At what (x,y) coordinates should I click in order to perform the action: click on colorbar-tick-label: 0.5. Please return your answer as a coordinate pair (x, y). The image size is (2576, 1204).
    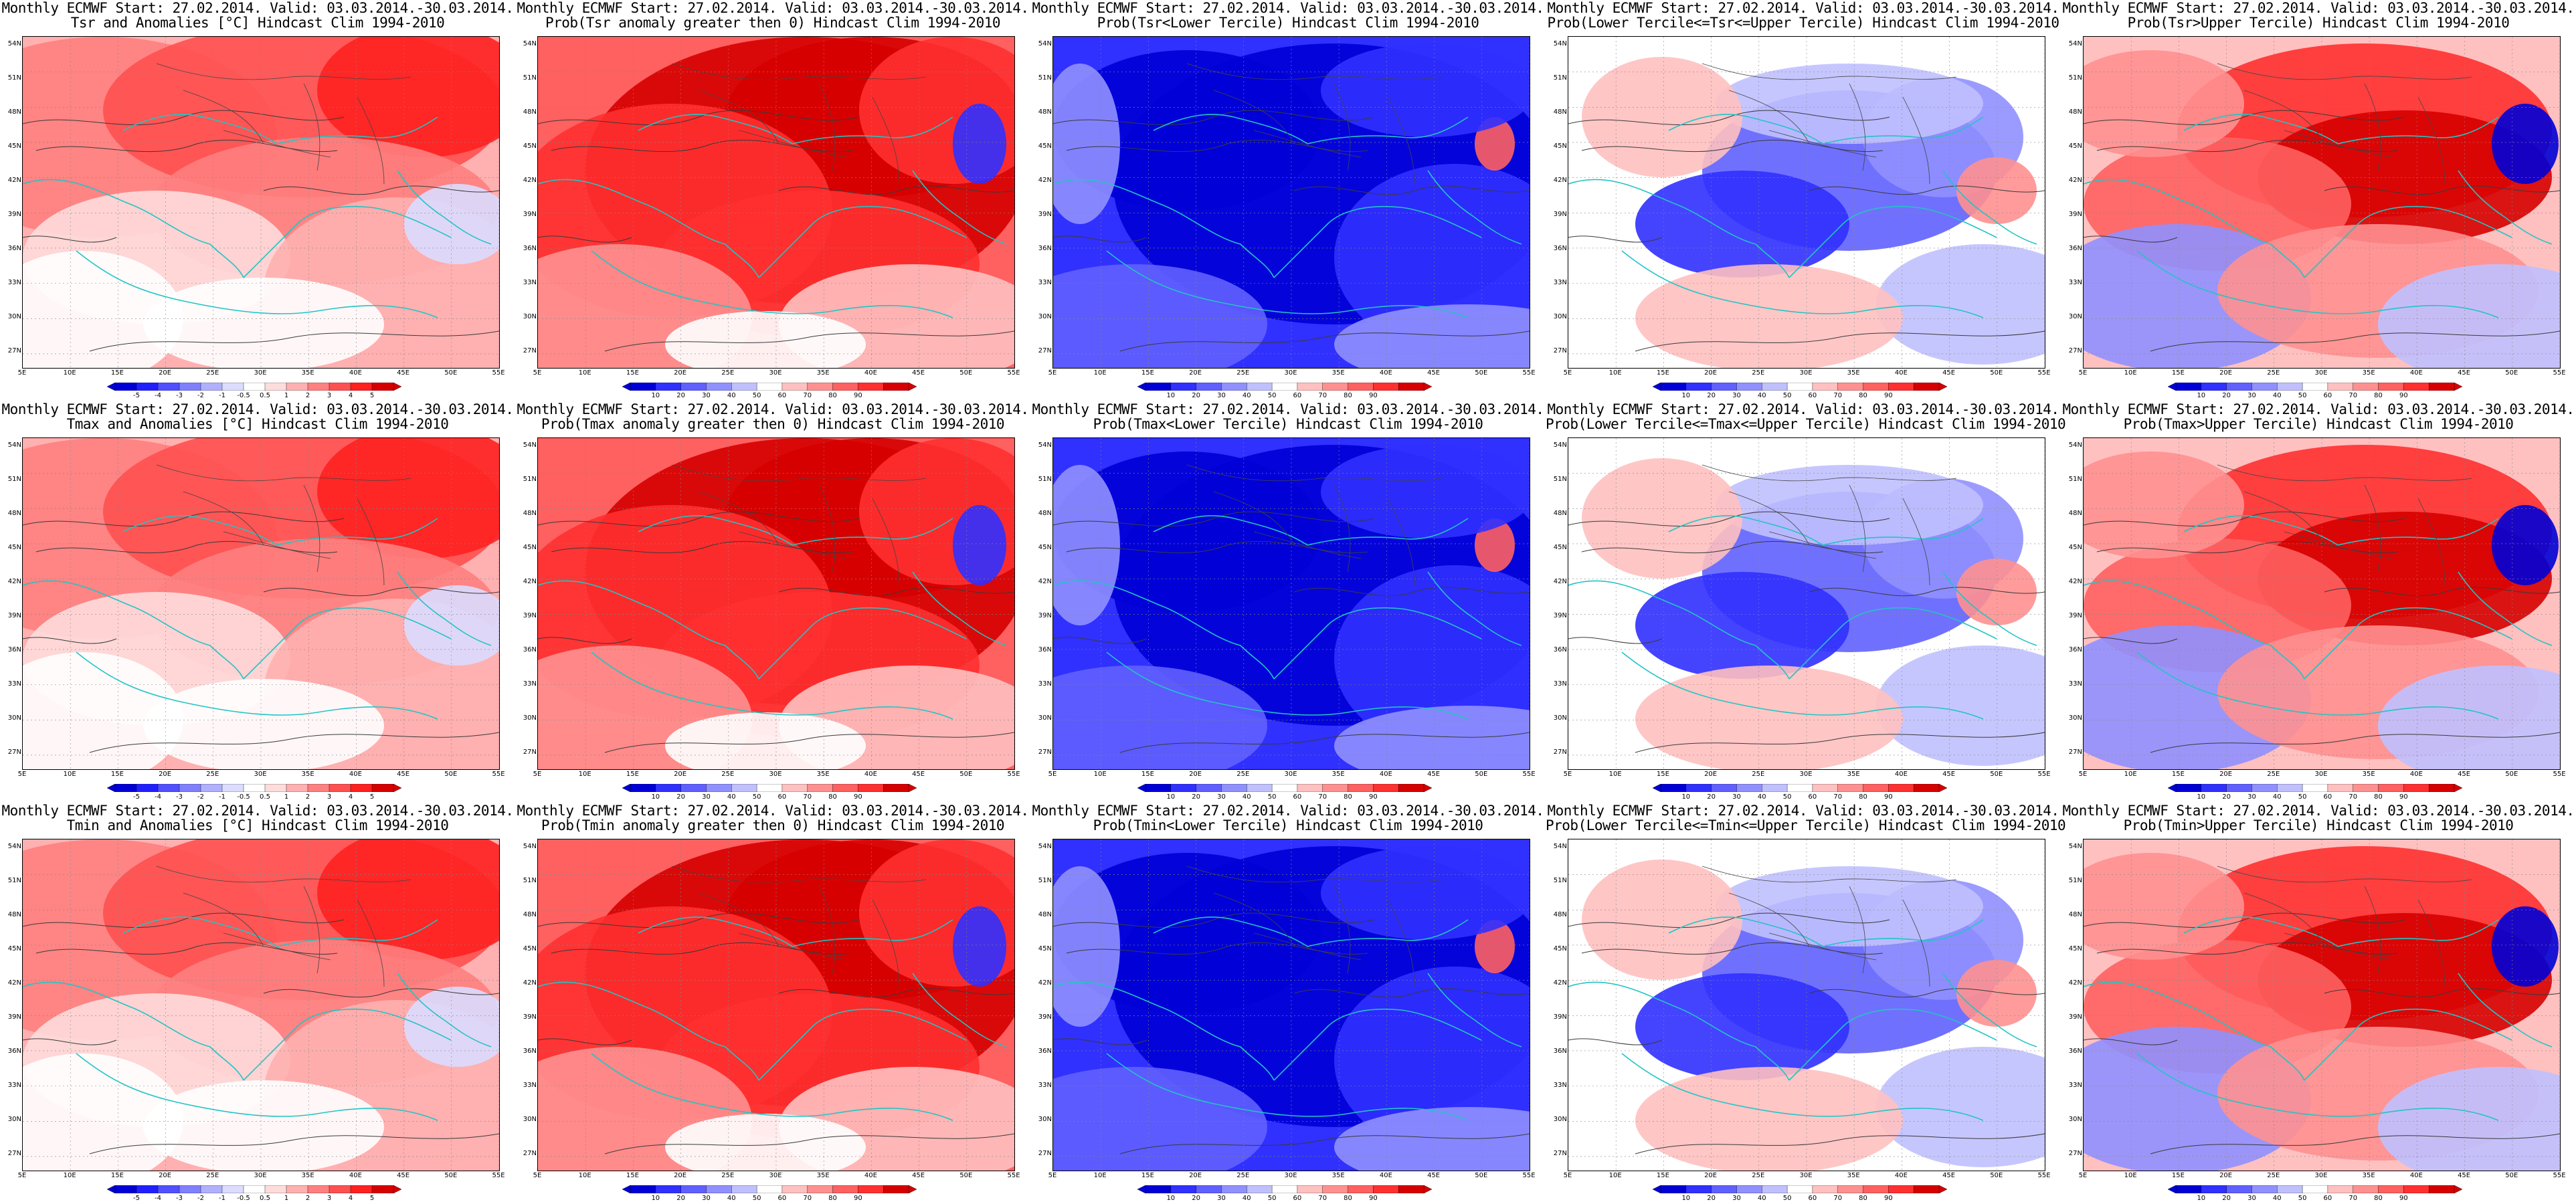
    Looking at the image, I should click on (265, 395).